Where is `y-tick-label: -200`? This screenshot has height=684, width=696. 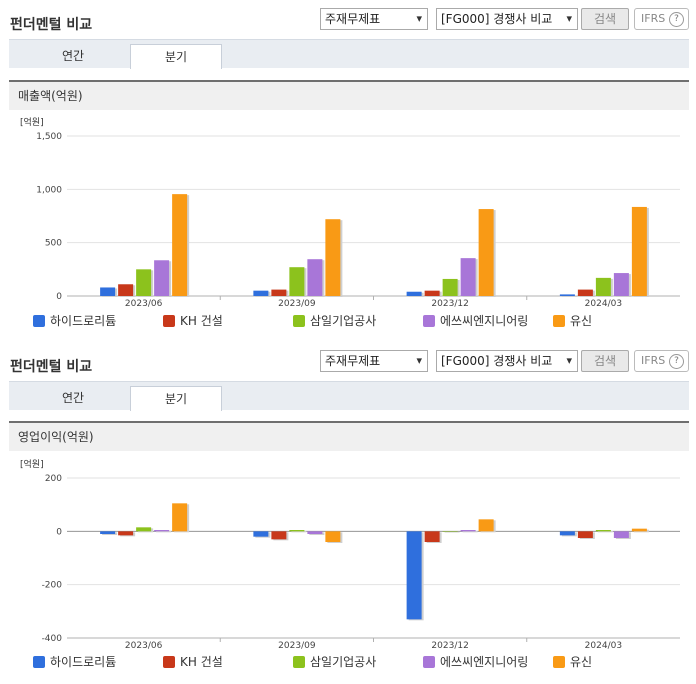
y-tick-label: -200 is located at coordinates (52, 586).